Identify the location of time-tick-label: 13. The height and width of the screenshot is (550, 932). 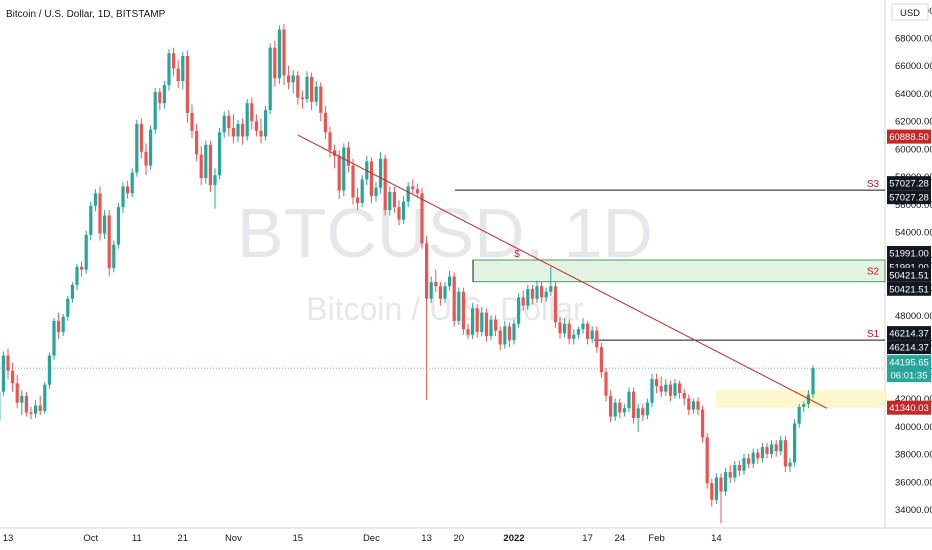
(426, 538).